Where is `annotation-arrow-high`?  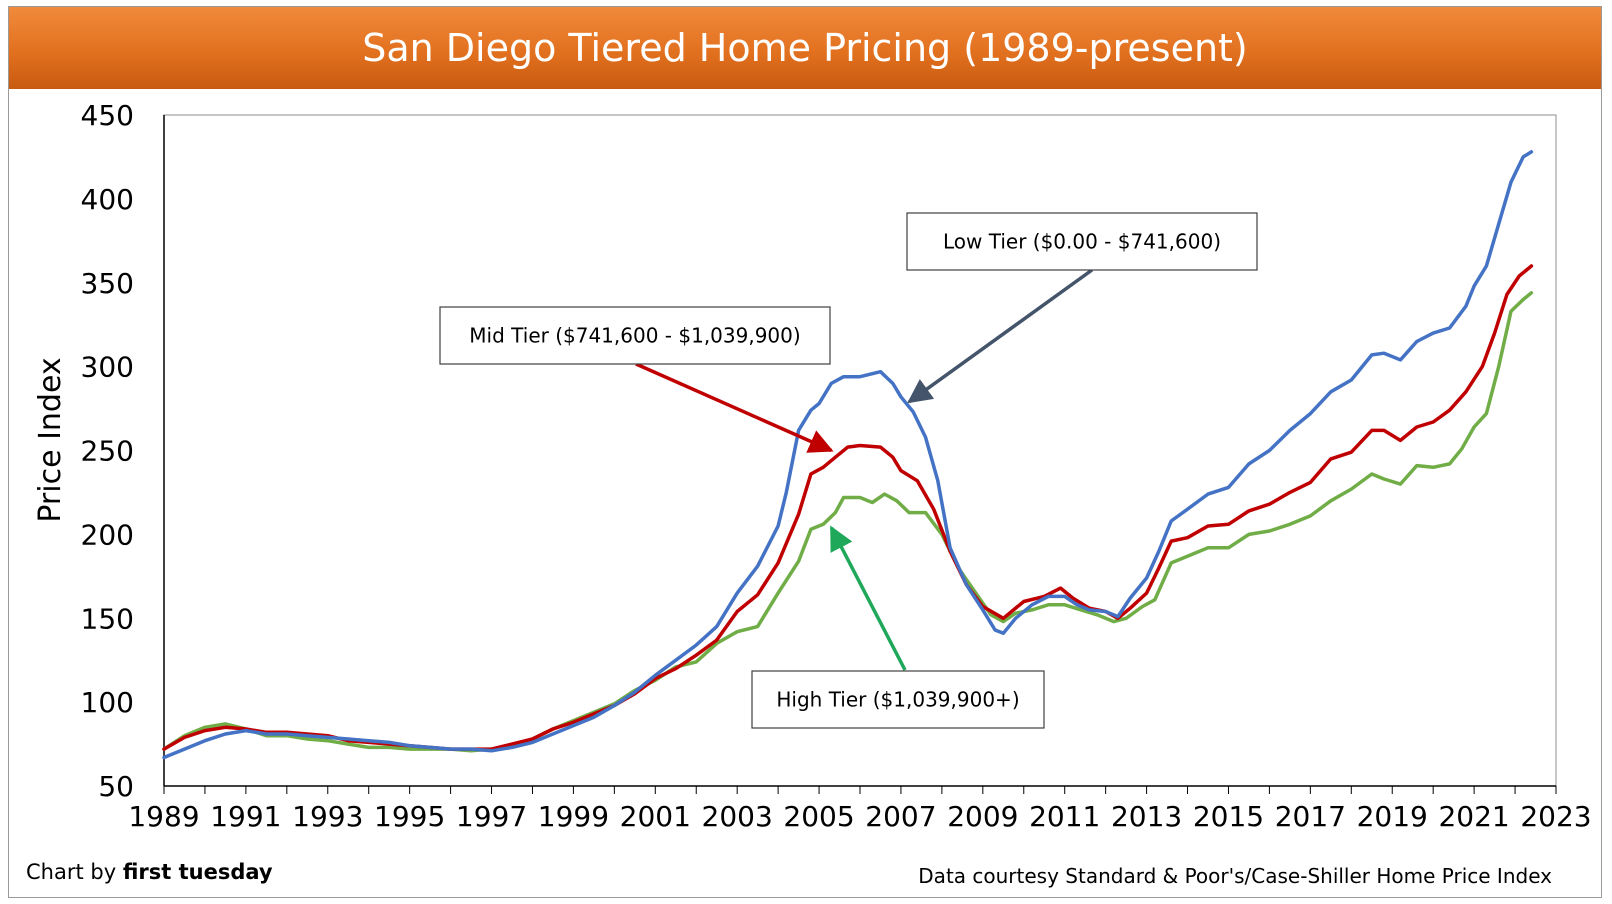
annotation-arrow-high is located at coordinates (868, 598).